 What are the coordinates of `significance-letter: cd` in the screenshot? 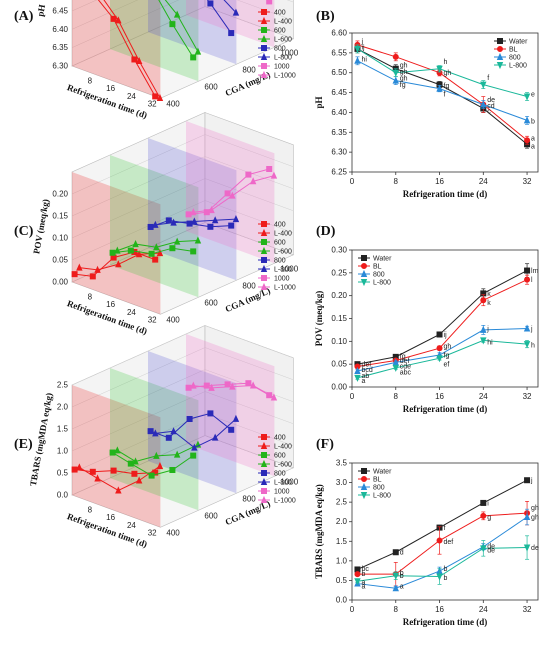 It's located at (491, 106).